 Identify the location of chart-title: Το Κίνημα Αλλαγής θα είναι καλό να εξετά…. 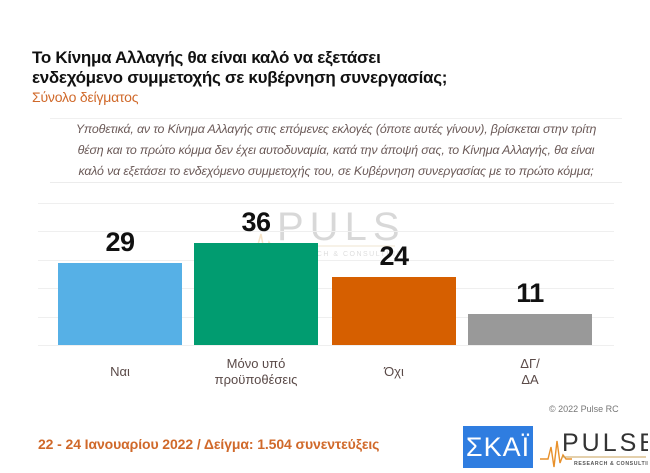
(312, 68).